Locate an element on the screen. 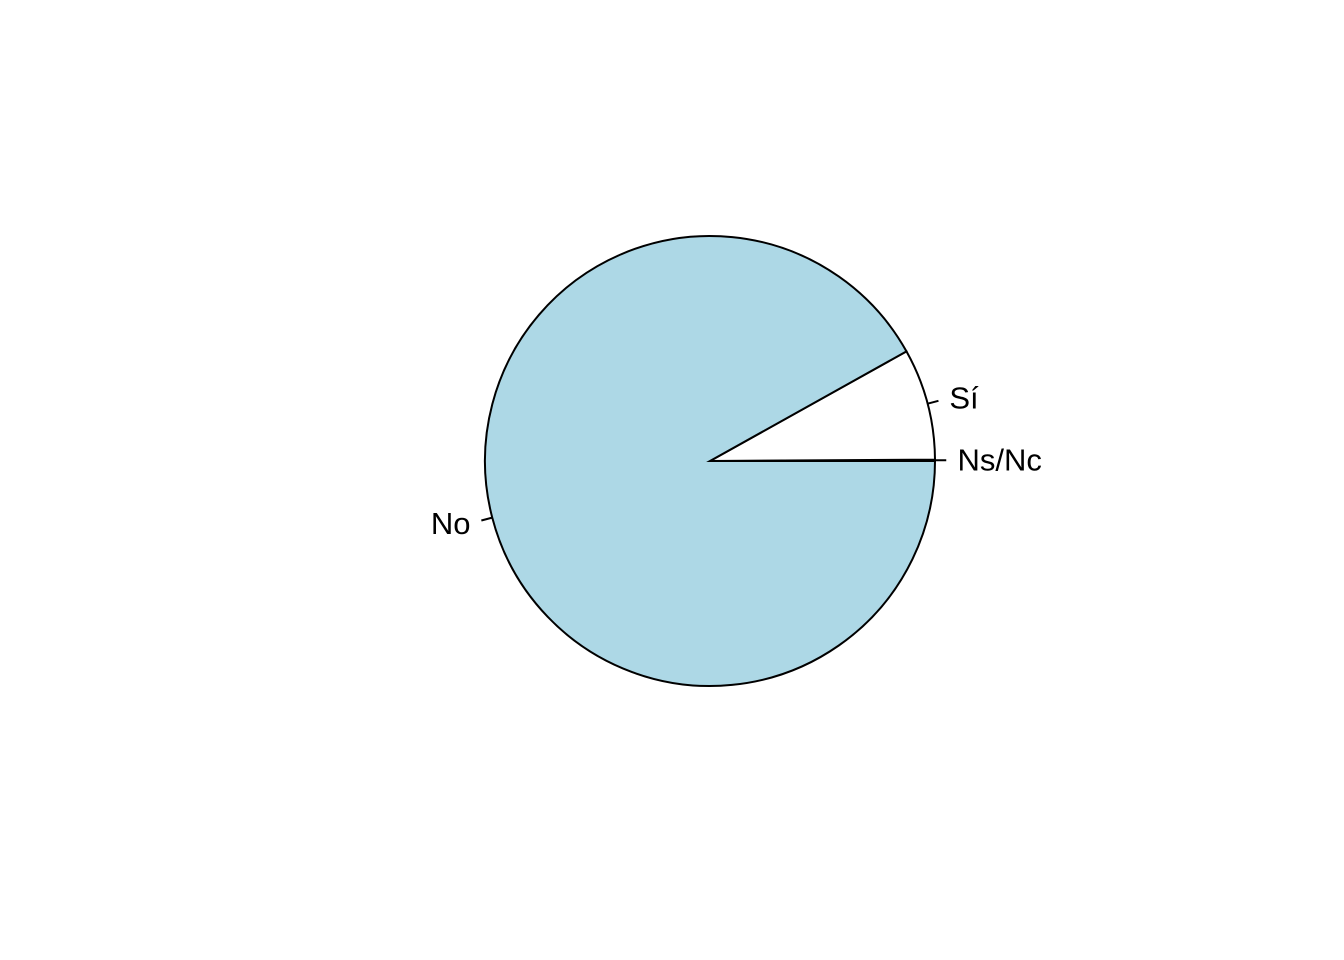  pie-slice-label: Ns/Nc is located at coordinates (999, 460).